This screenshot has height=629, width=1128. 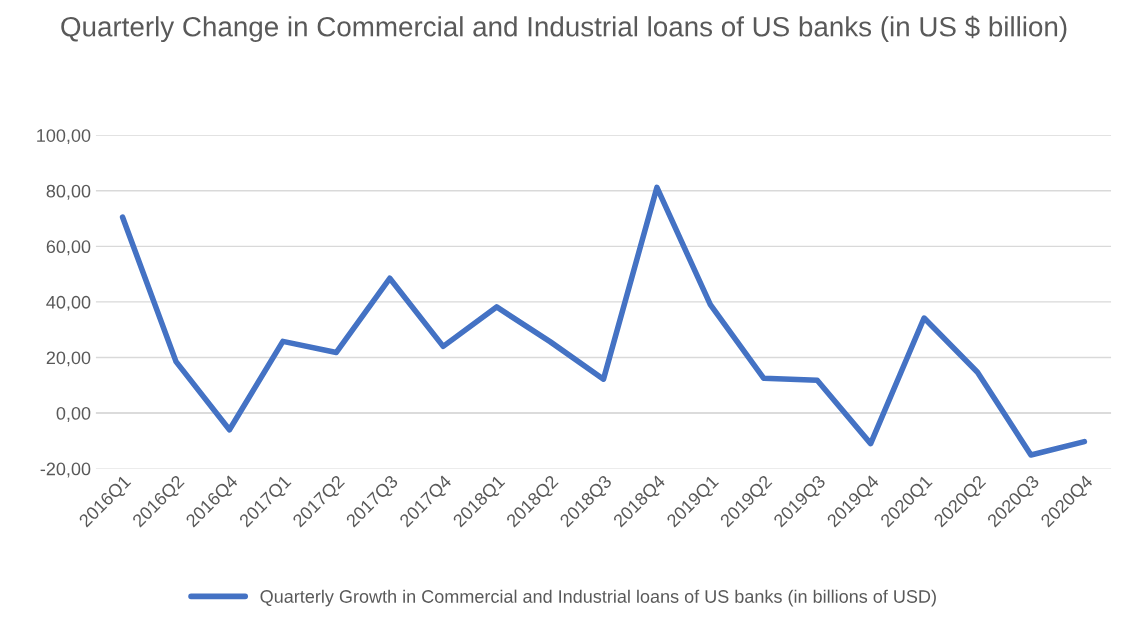 What do you see at coordinates (68, 248) in the screenshot?
I see `y-tick-label: 60,00` at bounding box center [68, 248].